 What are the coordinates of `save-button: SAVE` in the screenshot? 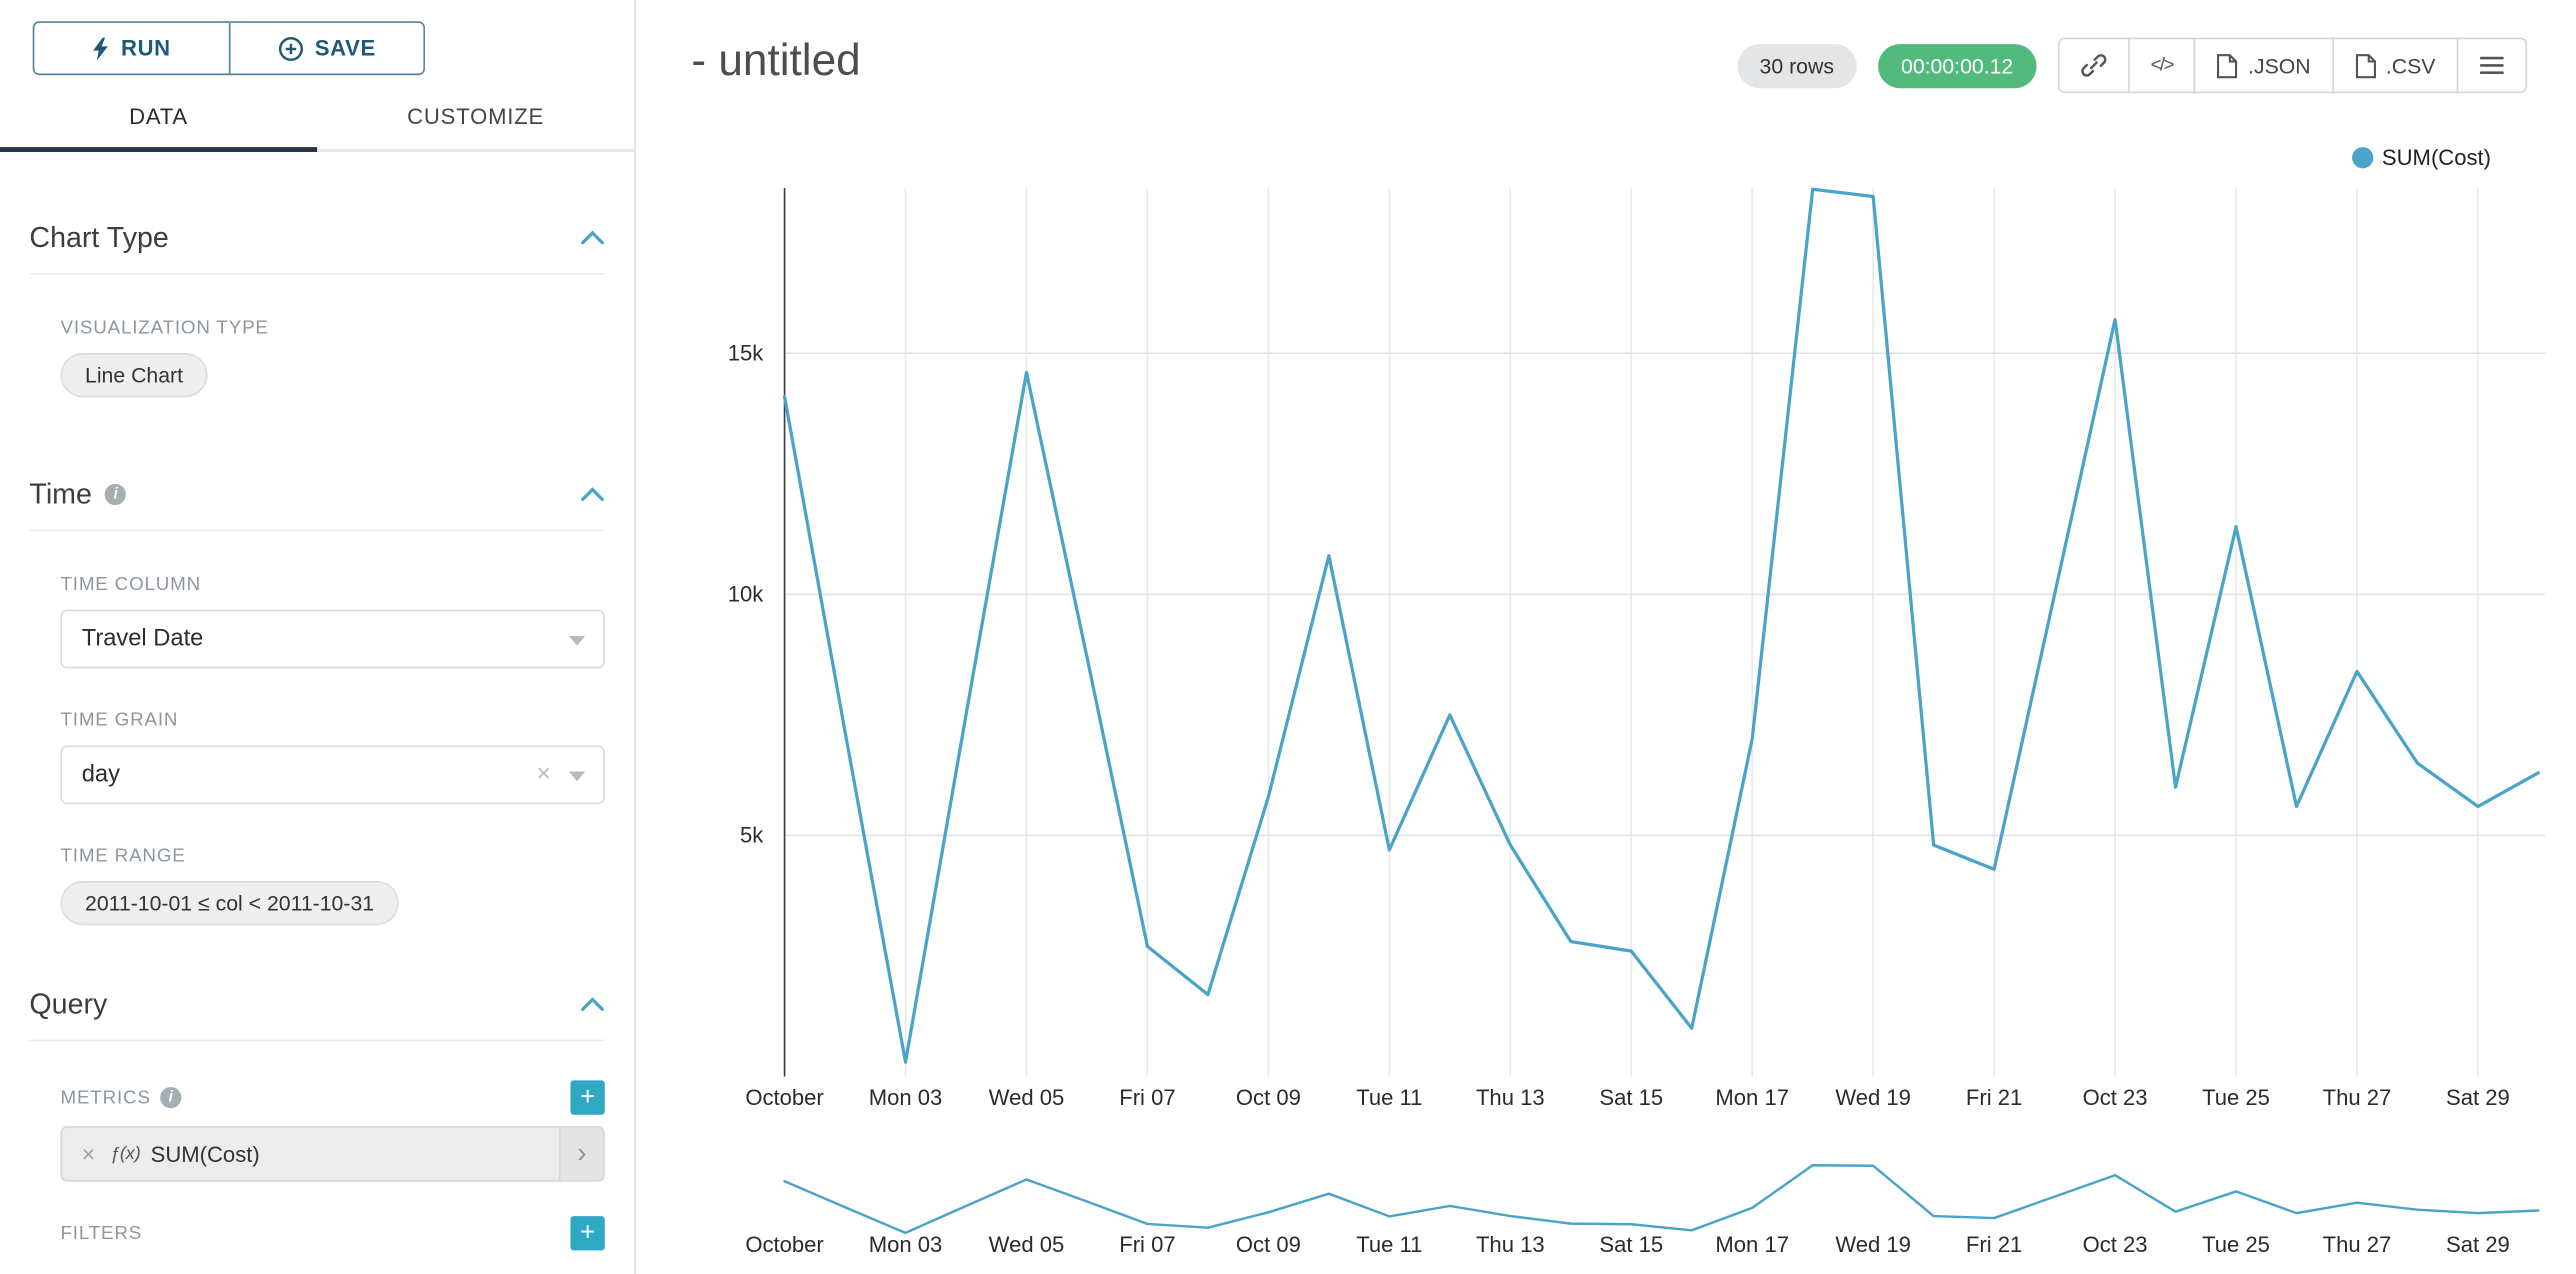 It's located at (326, 48).